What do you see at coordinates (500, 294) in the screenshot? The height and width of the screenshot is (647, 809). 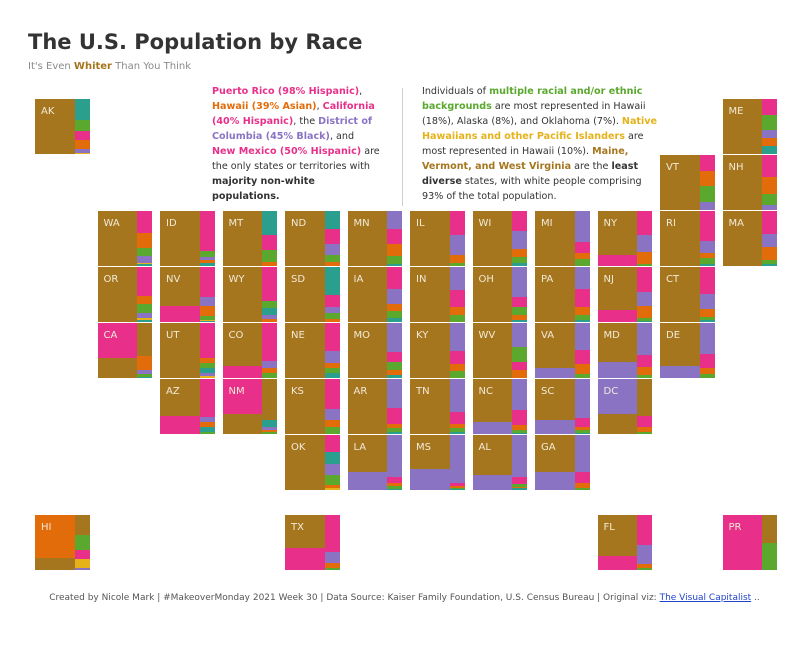 I see `state-tile-oh: OH` at bounding box center [500, 294].